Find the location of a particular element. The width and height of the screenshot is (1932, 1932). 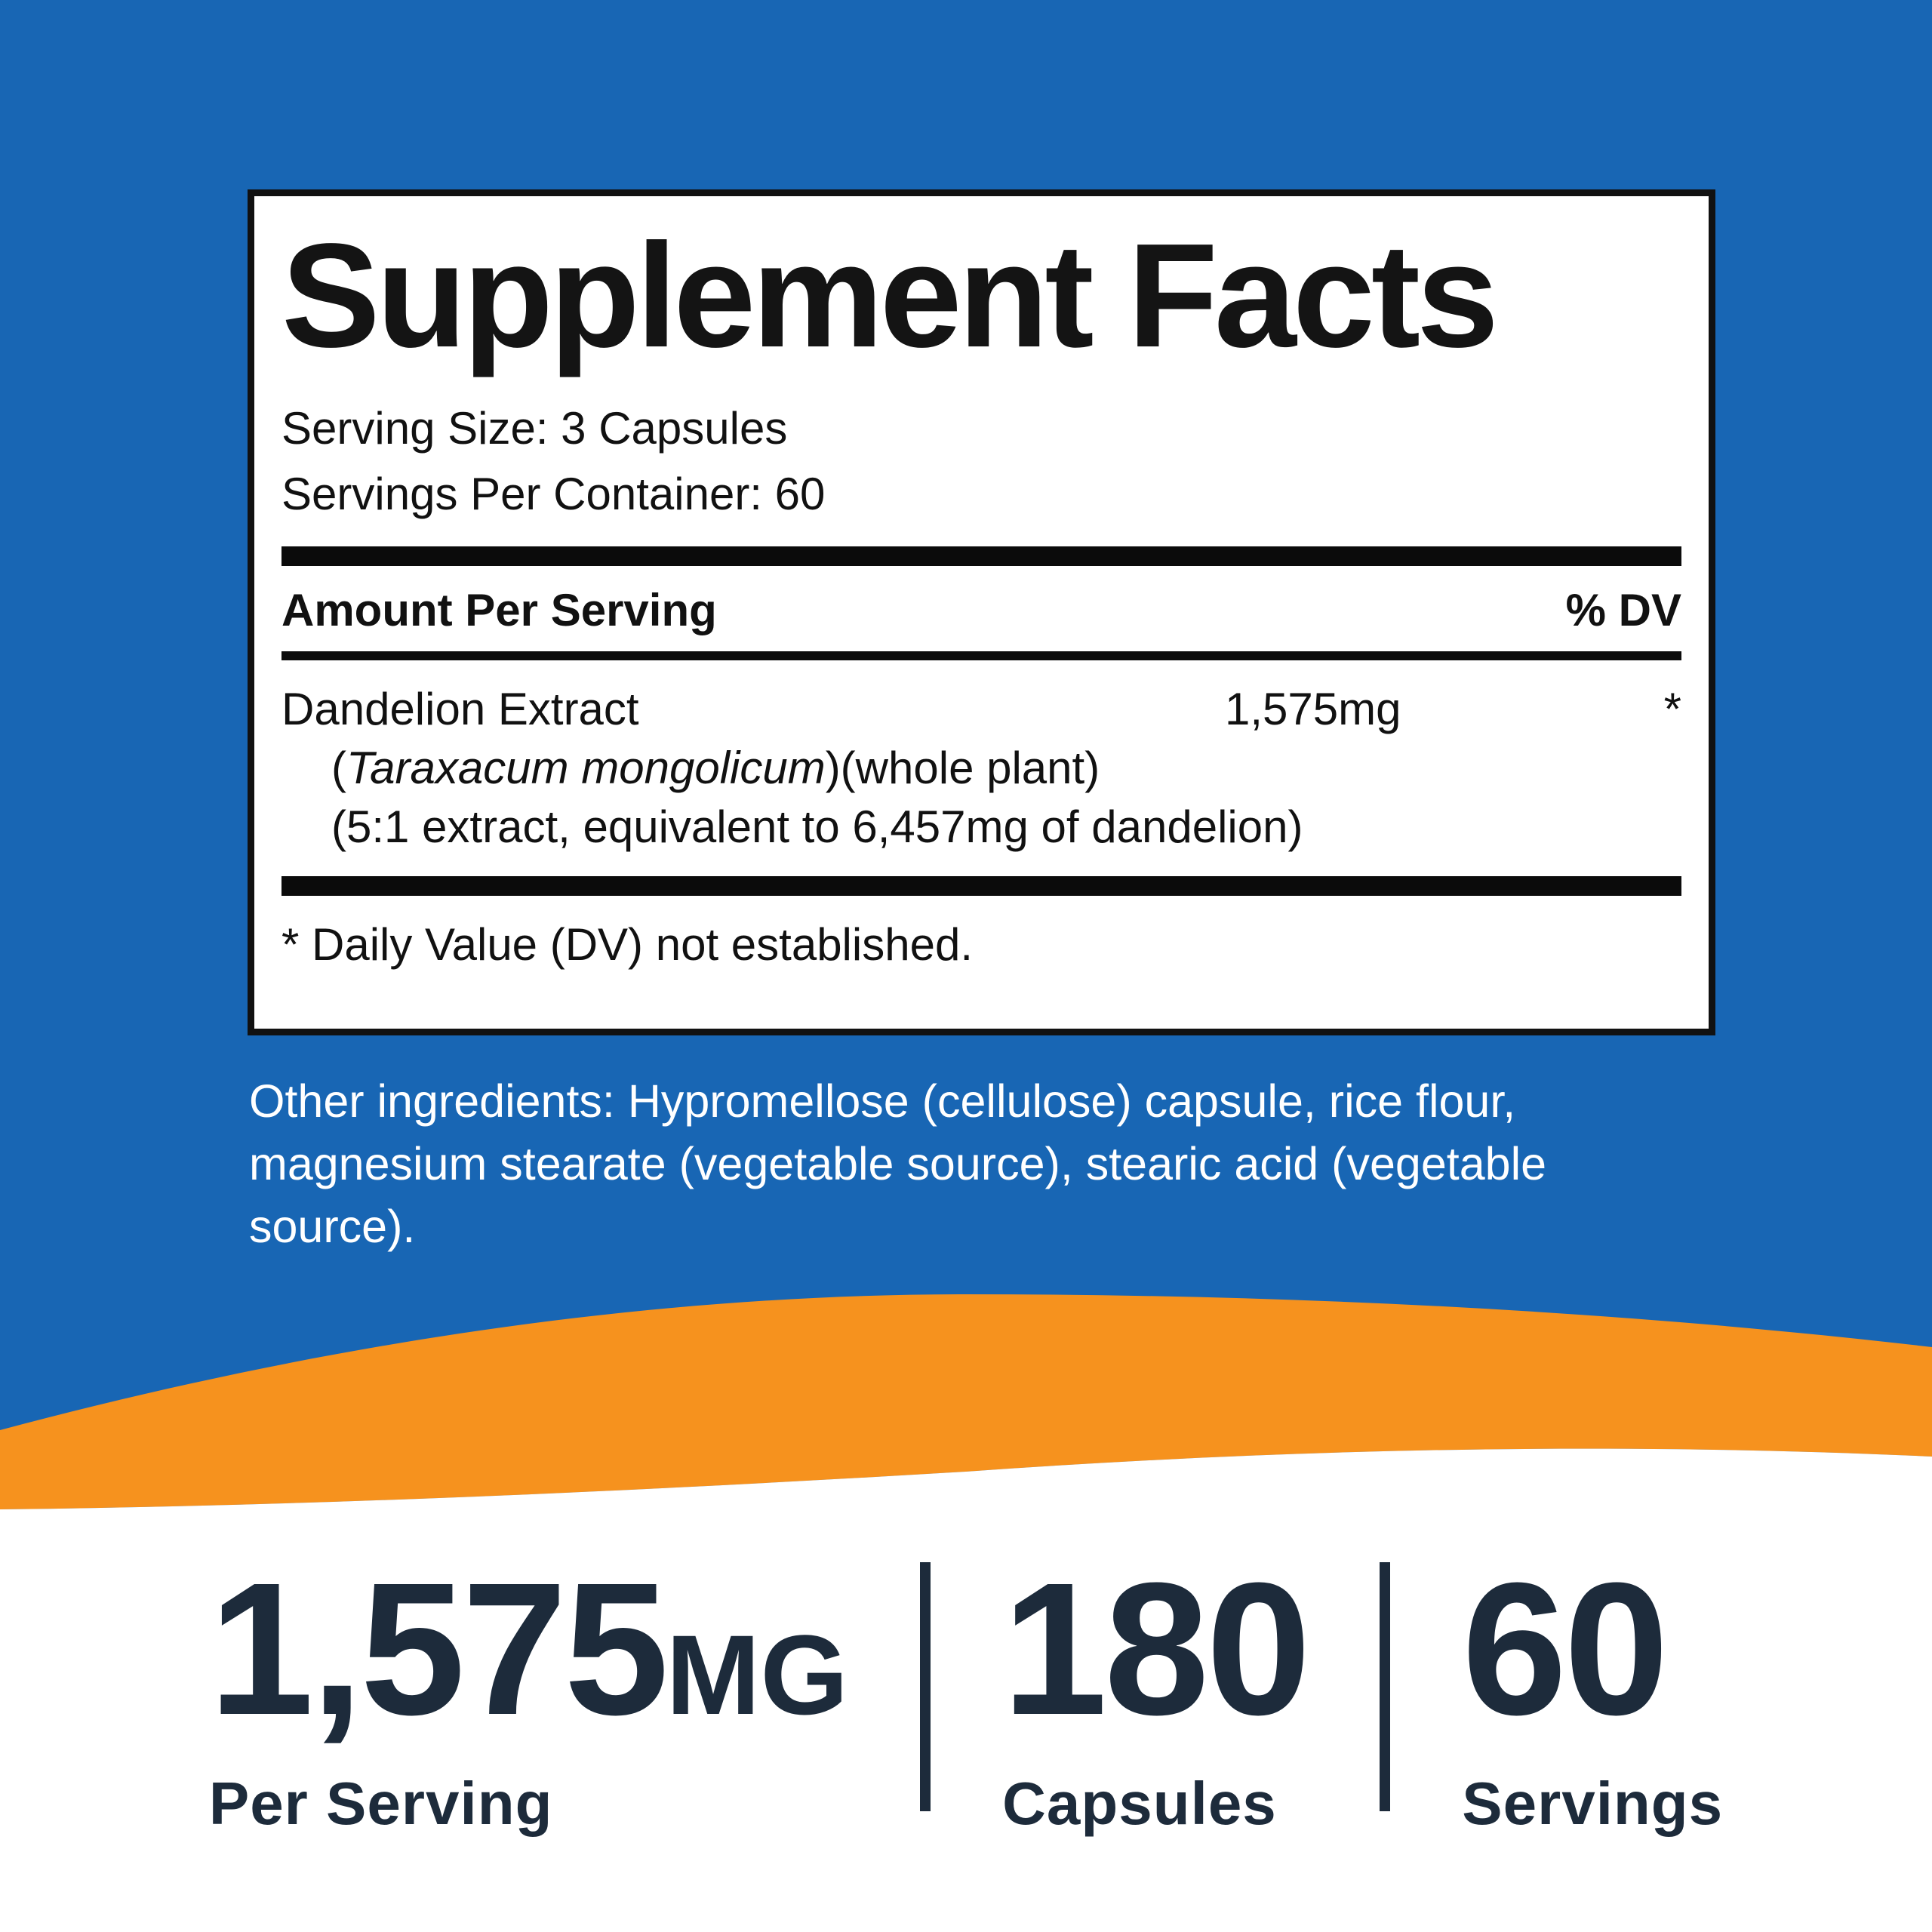

serving-size-line: Serving Size: 3 Capsules is located at coordinates (534, 428).